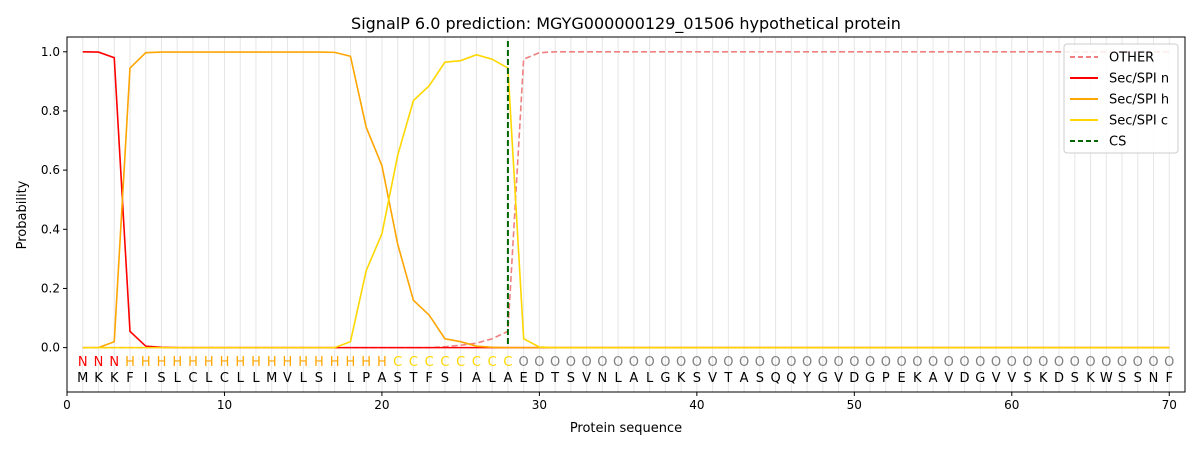 The width and height of the screenshot is (1200, 454). Describe the element at coordinates (1117, 142) in the screenshot. I see `legend-label: CS` at that location.